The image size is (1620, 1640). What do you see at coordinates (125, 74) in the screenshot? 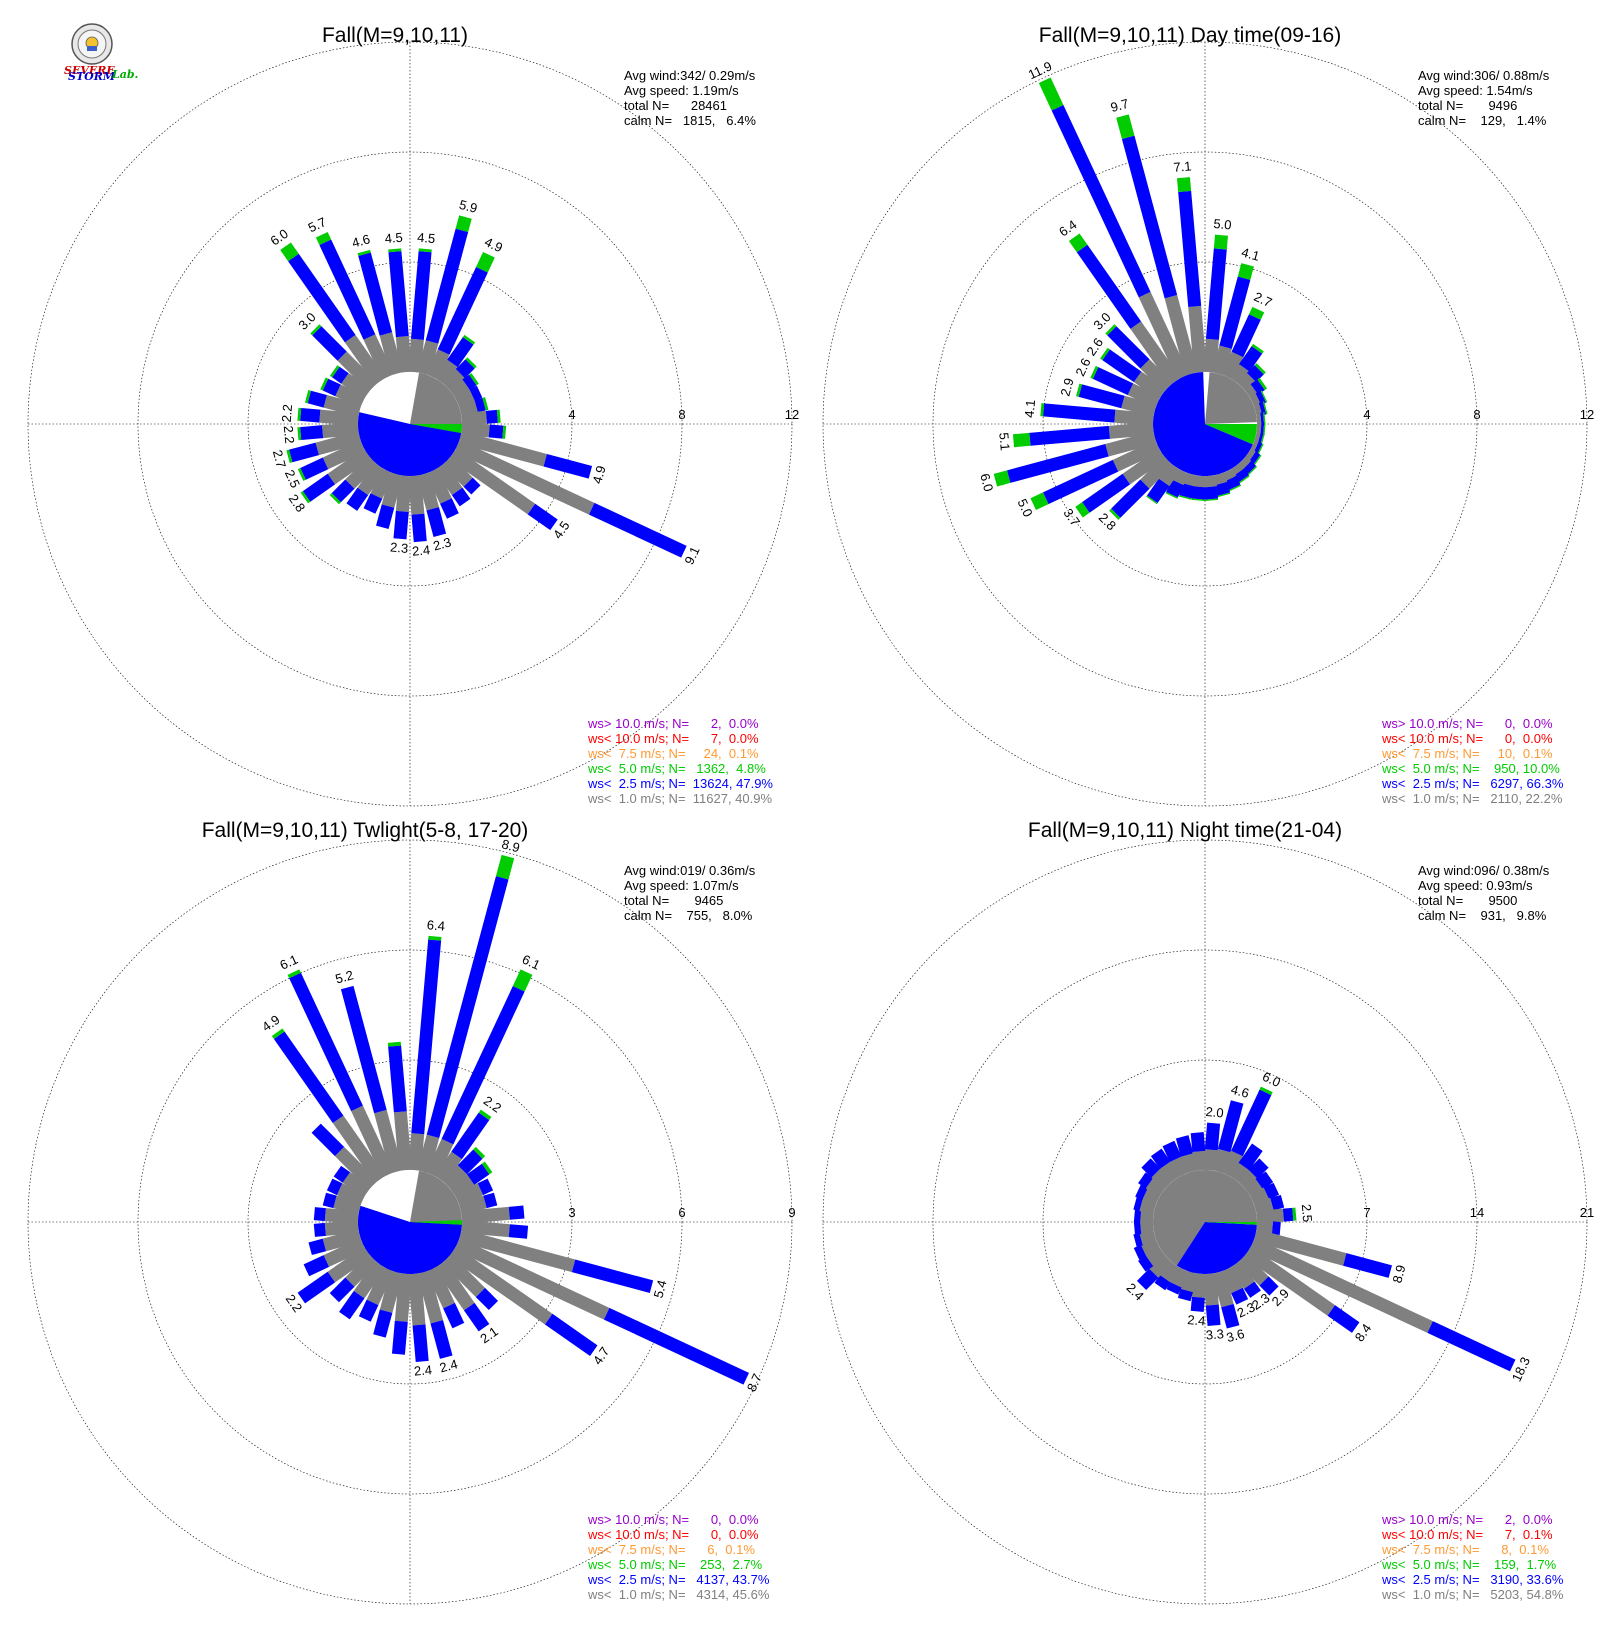
I see `logo-line3: Lab.` at bounding box center [125, 74].